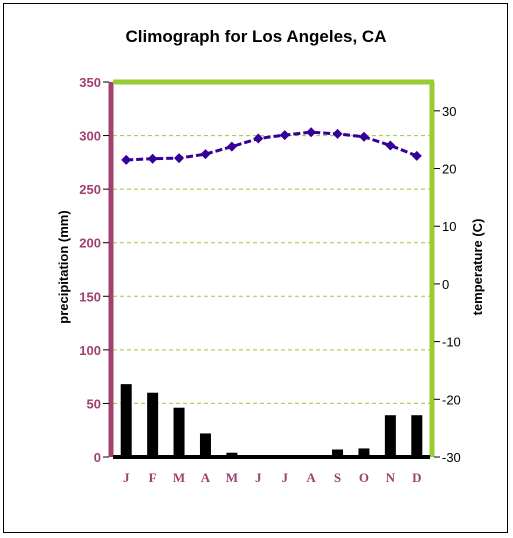 This screenshot has width=513, height=538. Describe the element at coordinates (477, 267) in the screenshot. I see `right-axis-label: temperature (C)` at that location.